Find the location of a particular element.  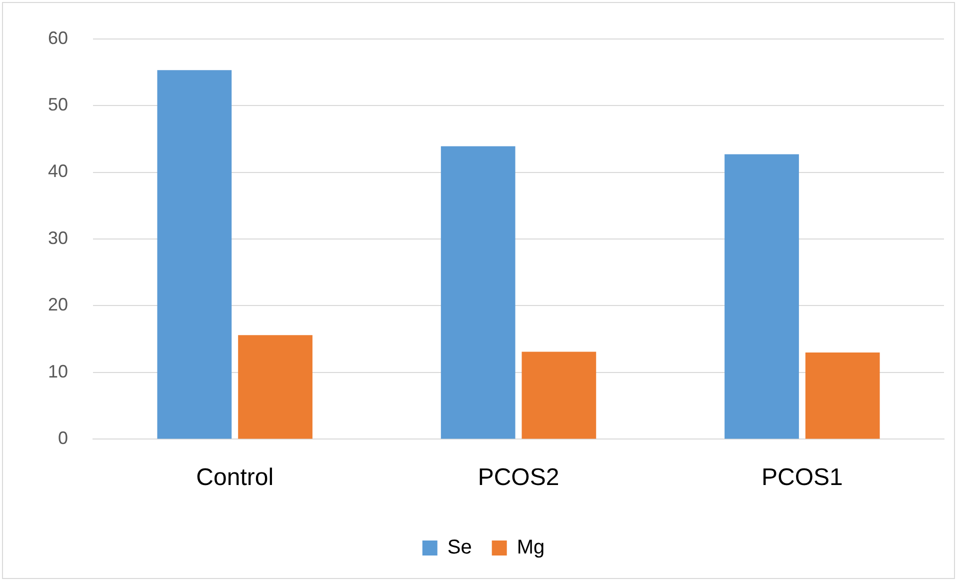

y-tick-label: 30 is located at coordinates (58, 238).